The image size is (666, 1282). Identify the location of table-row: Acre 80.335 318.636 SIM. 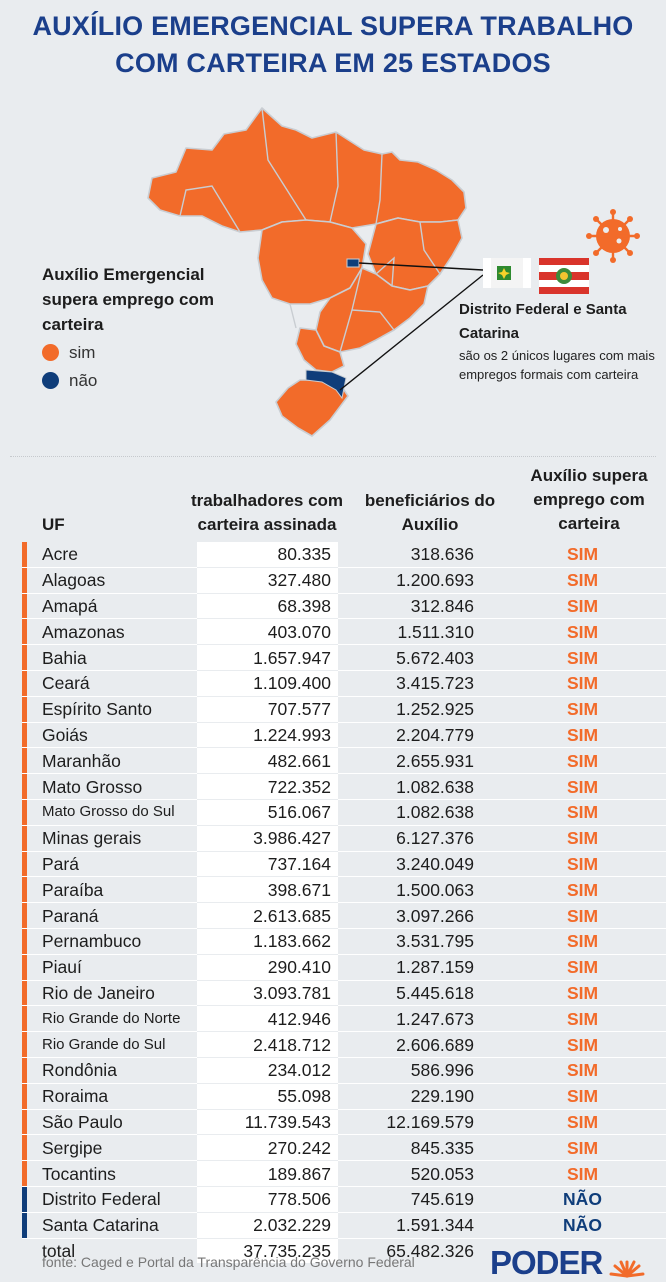
(344, 555).